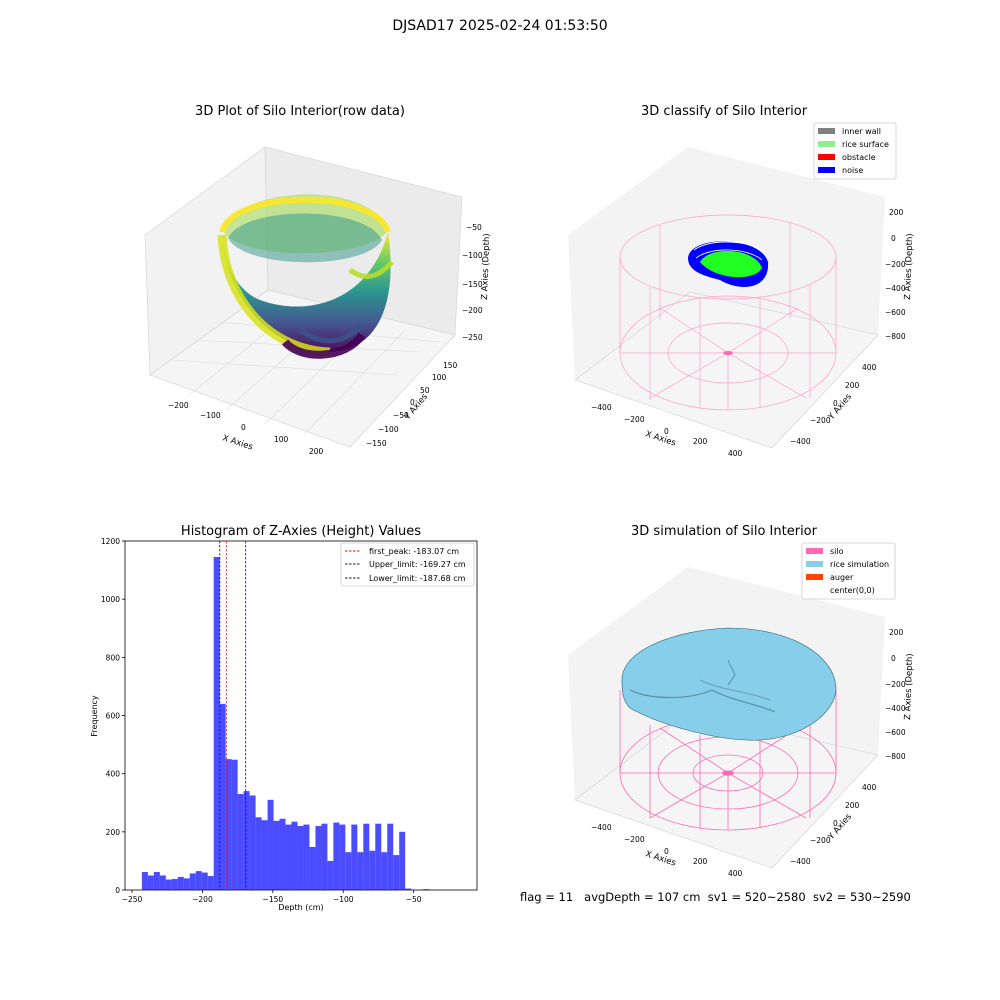 This screenshot has height=1000, width=1000. Describe the element at coordinates (660, 858) in the screenshot. I see `plot4-x-label: X Axies` at that location.